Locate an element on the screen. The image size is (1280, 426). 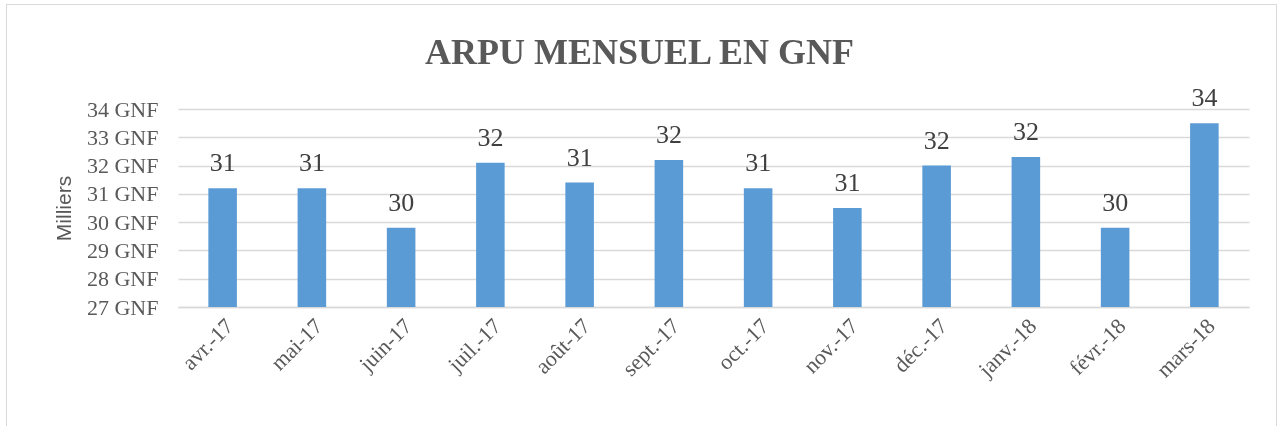
y-tick-label: 29 GNF is located at coordinates (122, 250).